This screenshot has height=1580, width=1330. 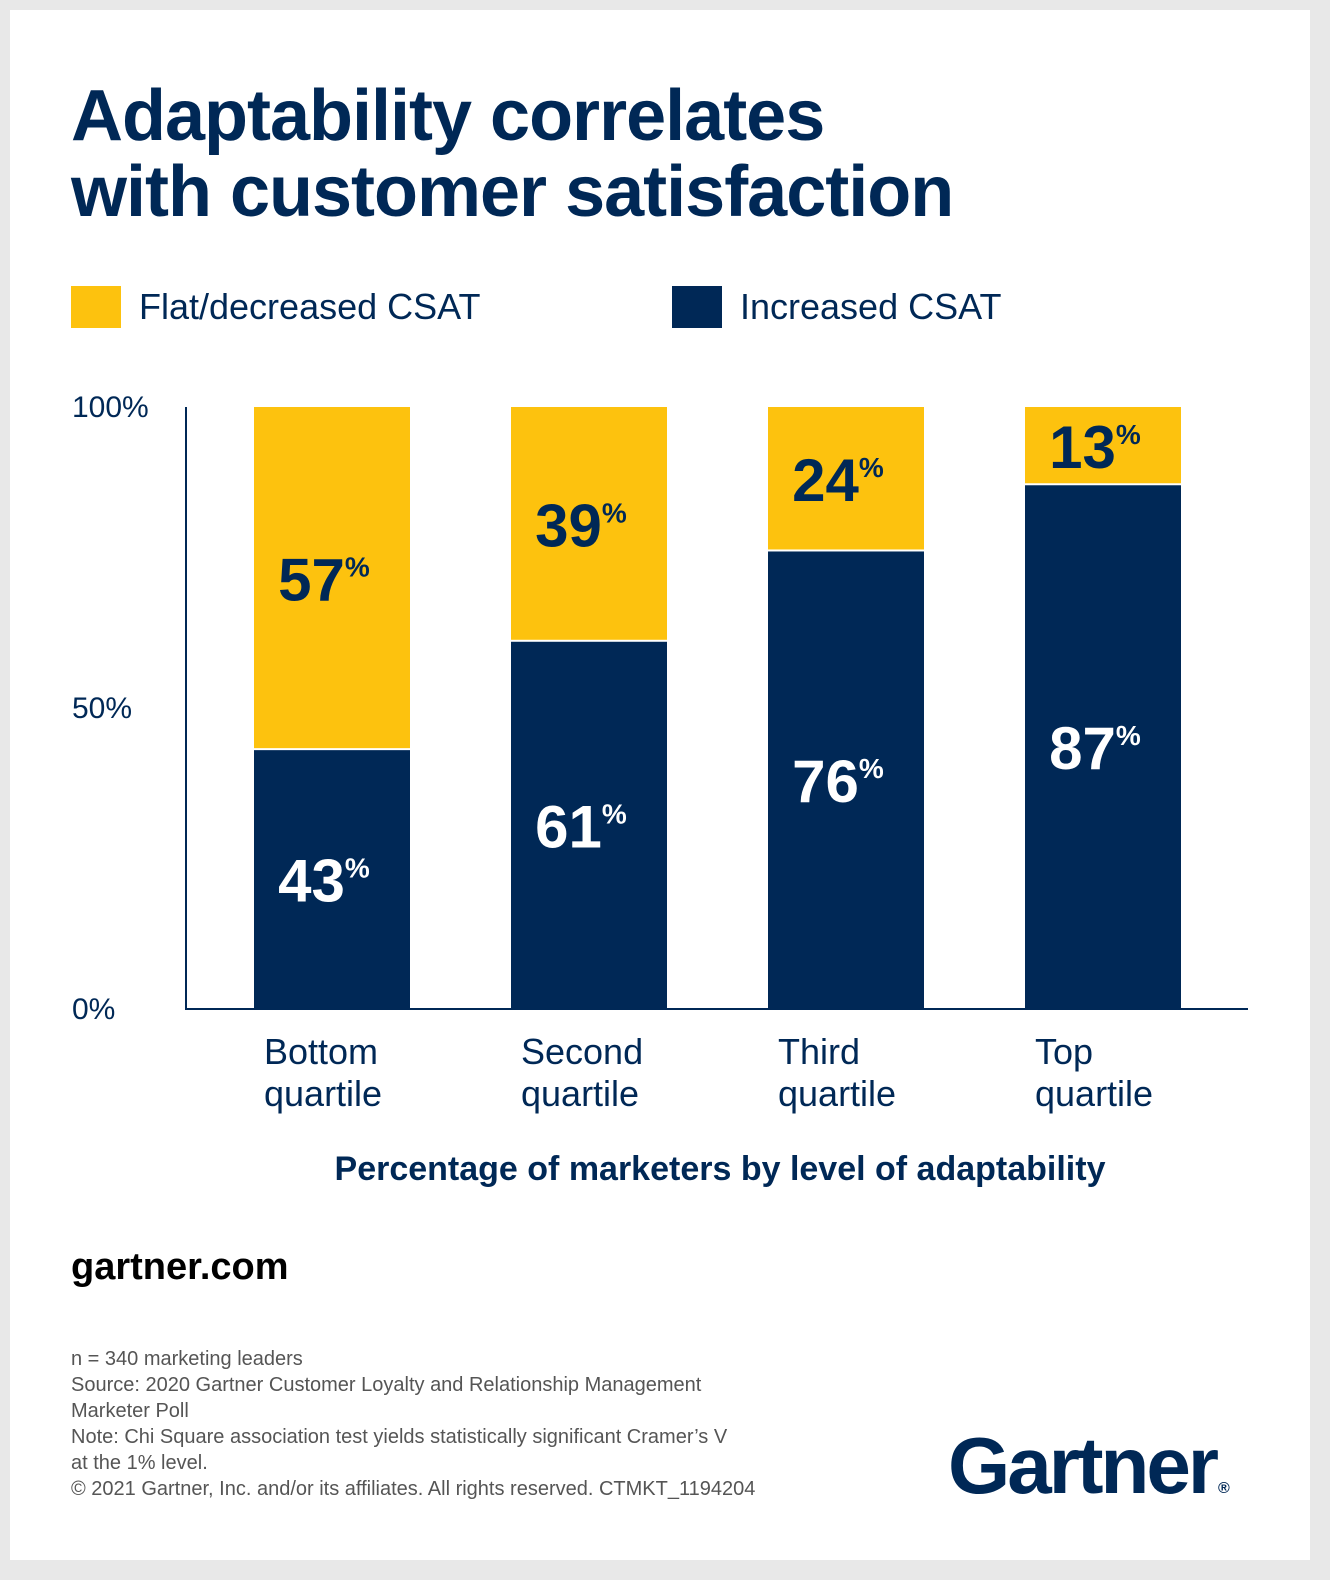 I want to click on bar-value-label: 43%, so click(x=324, y=881).